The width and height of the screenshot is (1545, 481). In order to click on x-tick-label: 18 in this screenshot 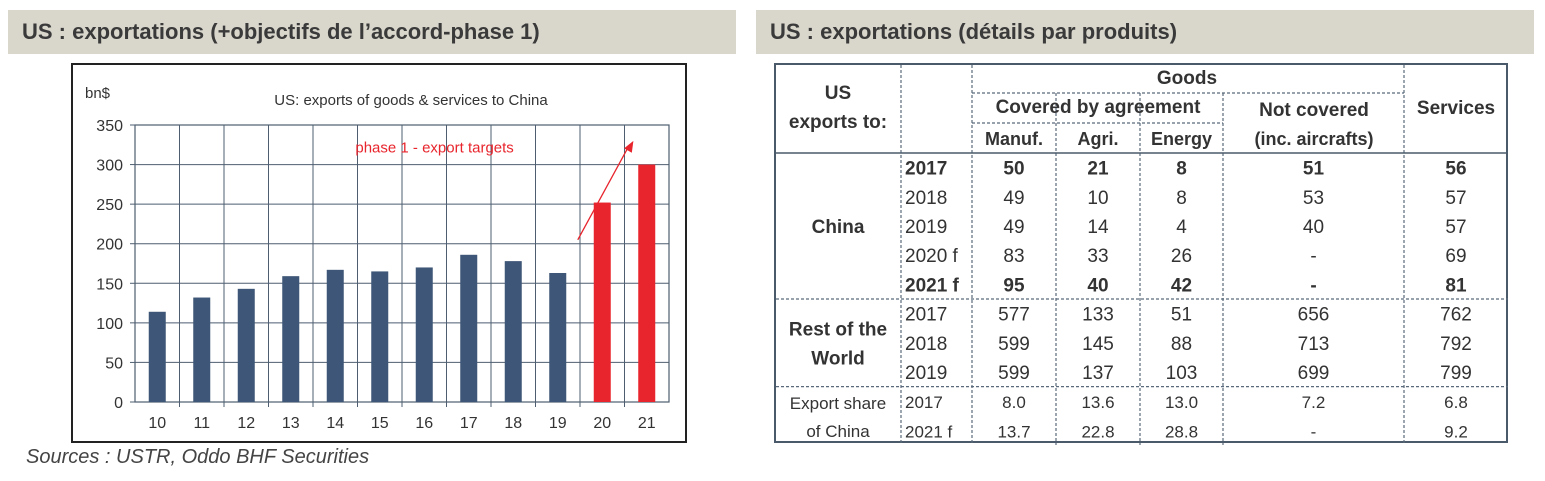, I will do `click(513, 423)`.